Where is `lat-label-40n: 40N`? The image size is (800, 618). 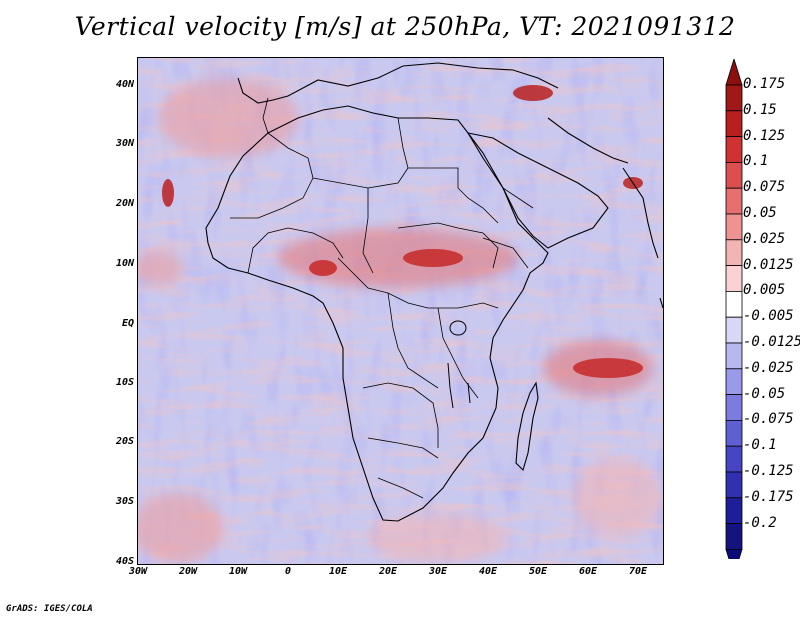 lat-label-40n: 40N is located at coordinates (124, 84).